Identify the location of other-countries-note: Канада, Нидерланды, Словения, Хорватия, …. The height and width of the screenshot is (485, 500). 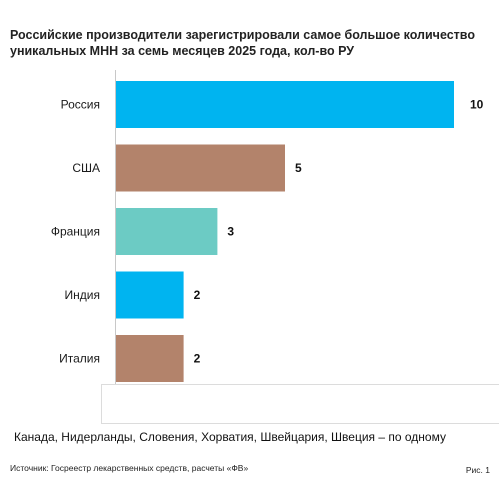
(230, 437).